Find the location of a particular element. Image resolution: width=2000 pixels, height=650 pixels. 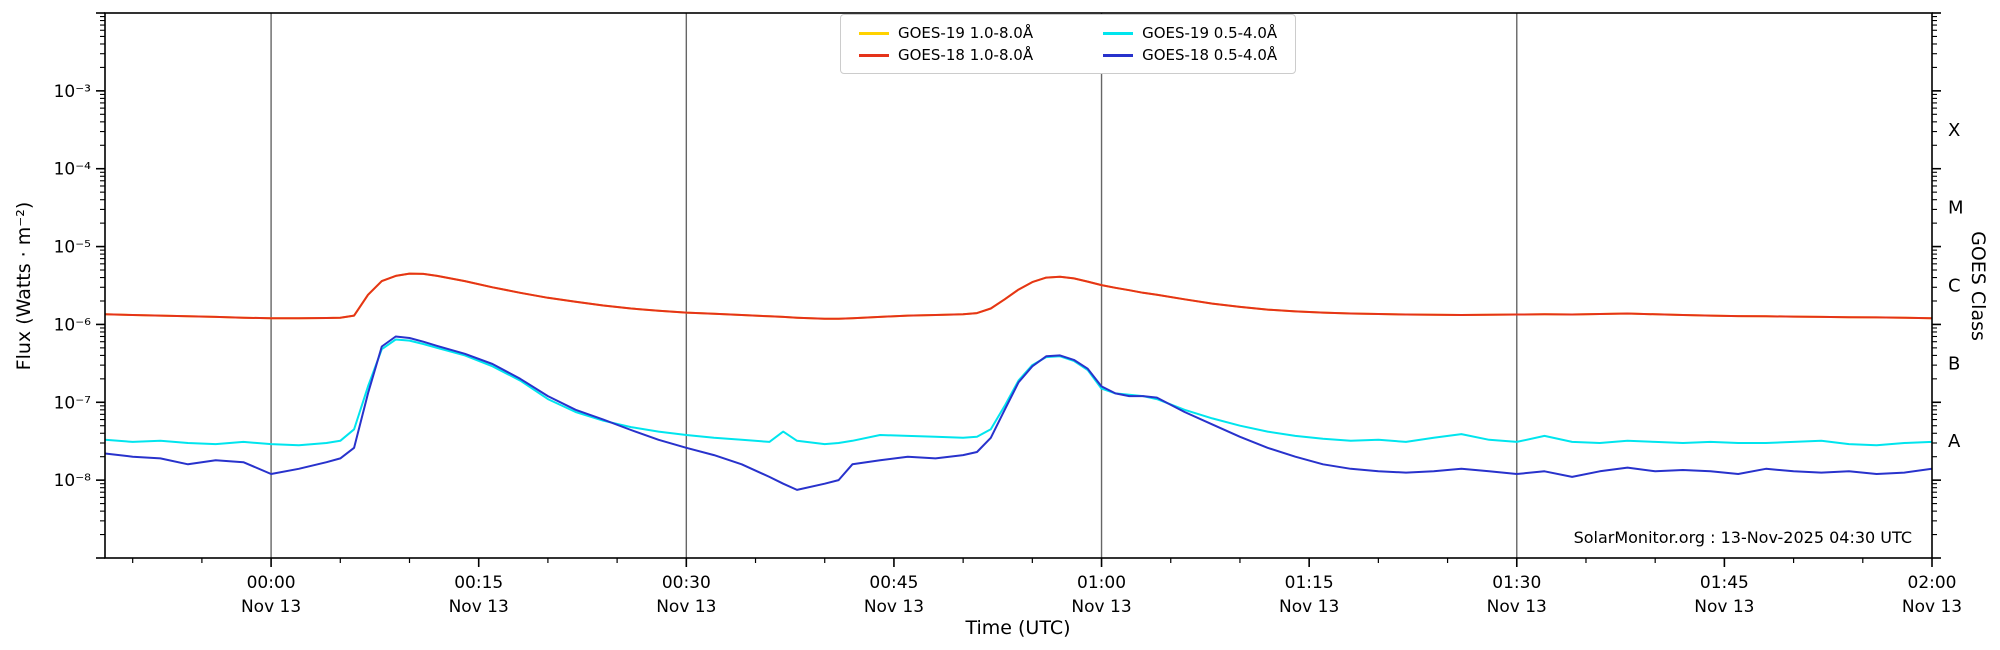

legend-item: GOES-19 1.0-8.0Å is located at coordinates (946, 33).